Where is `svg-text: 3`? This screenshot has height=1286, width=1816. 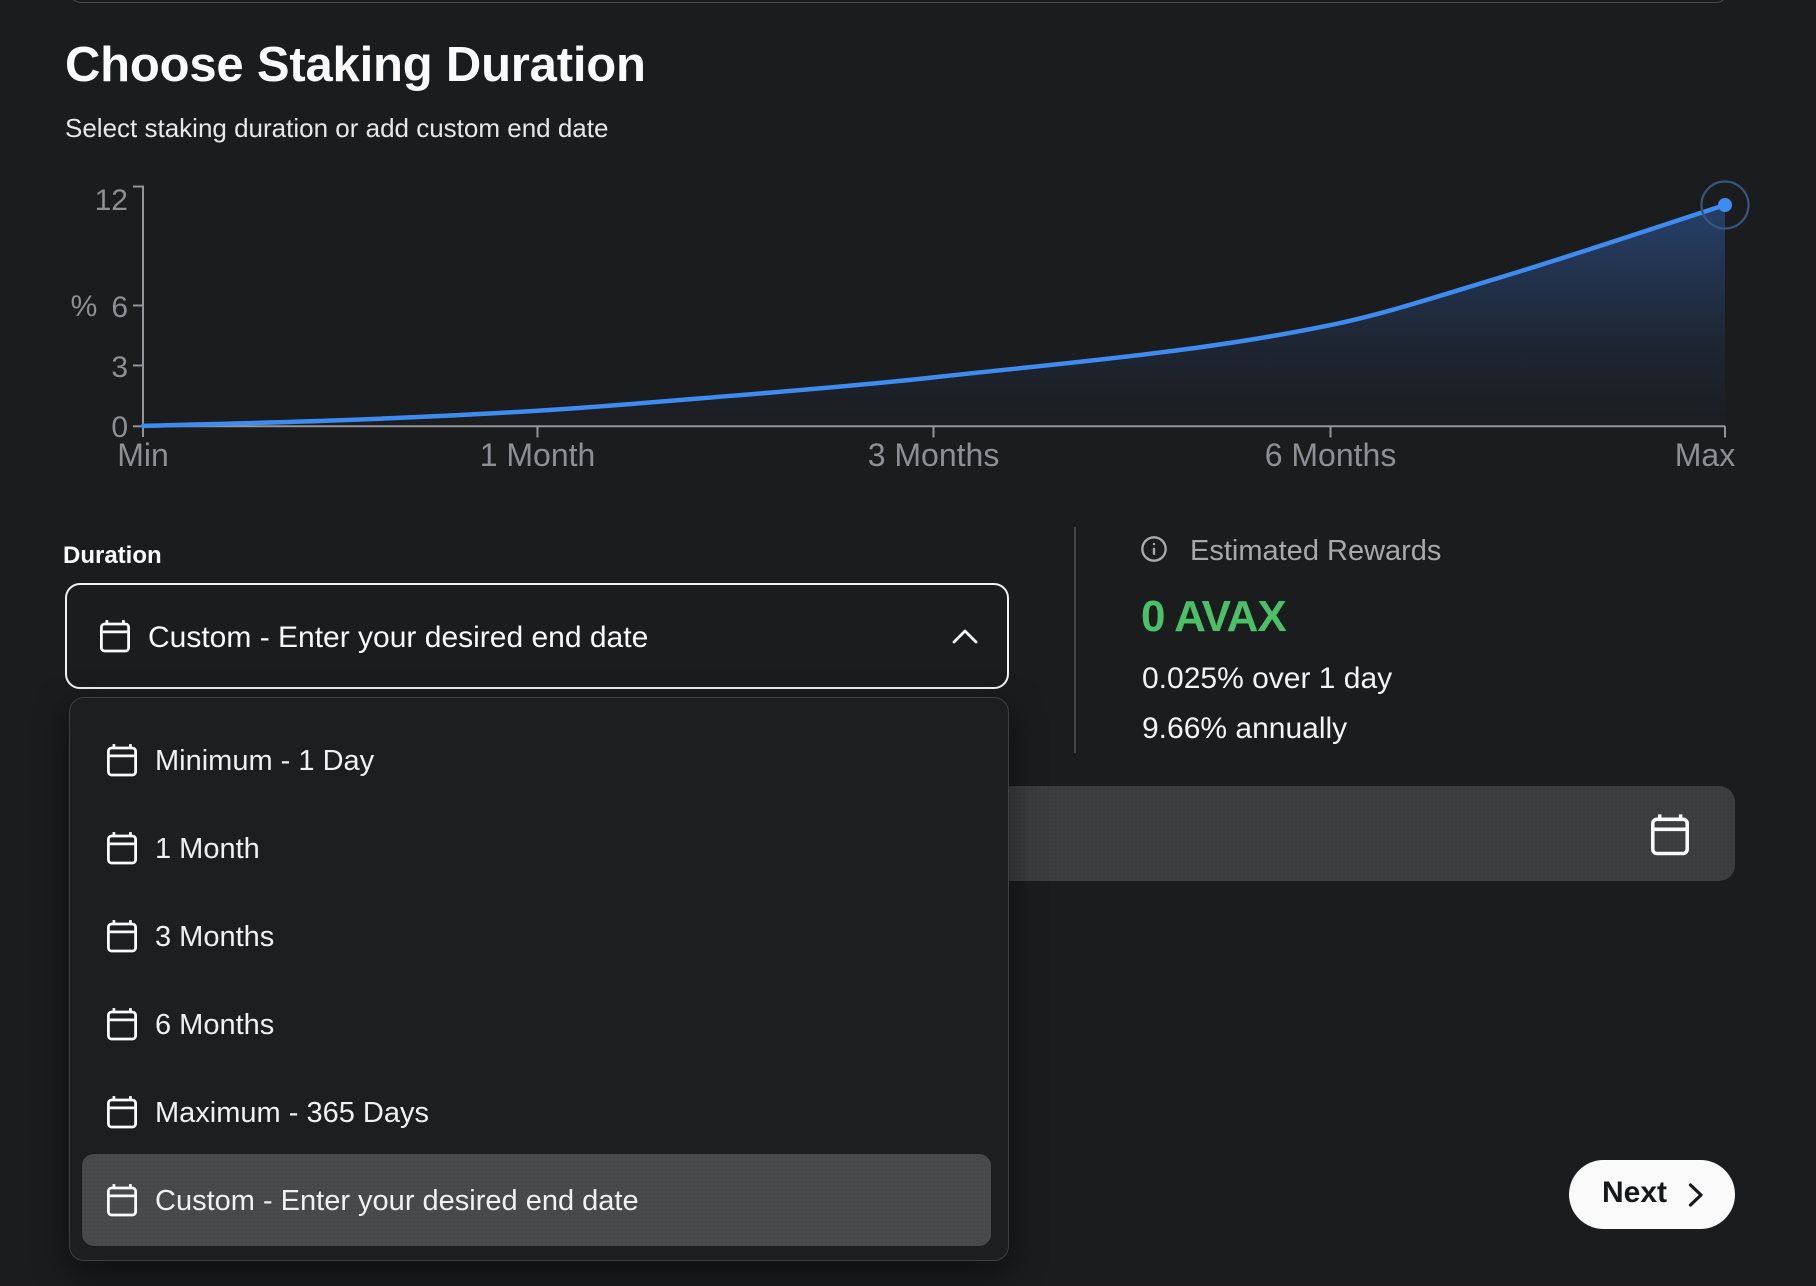
svg-text: 3 is located at coordinates (119, 367).